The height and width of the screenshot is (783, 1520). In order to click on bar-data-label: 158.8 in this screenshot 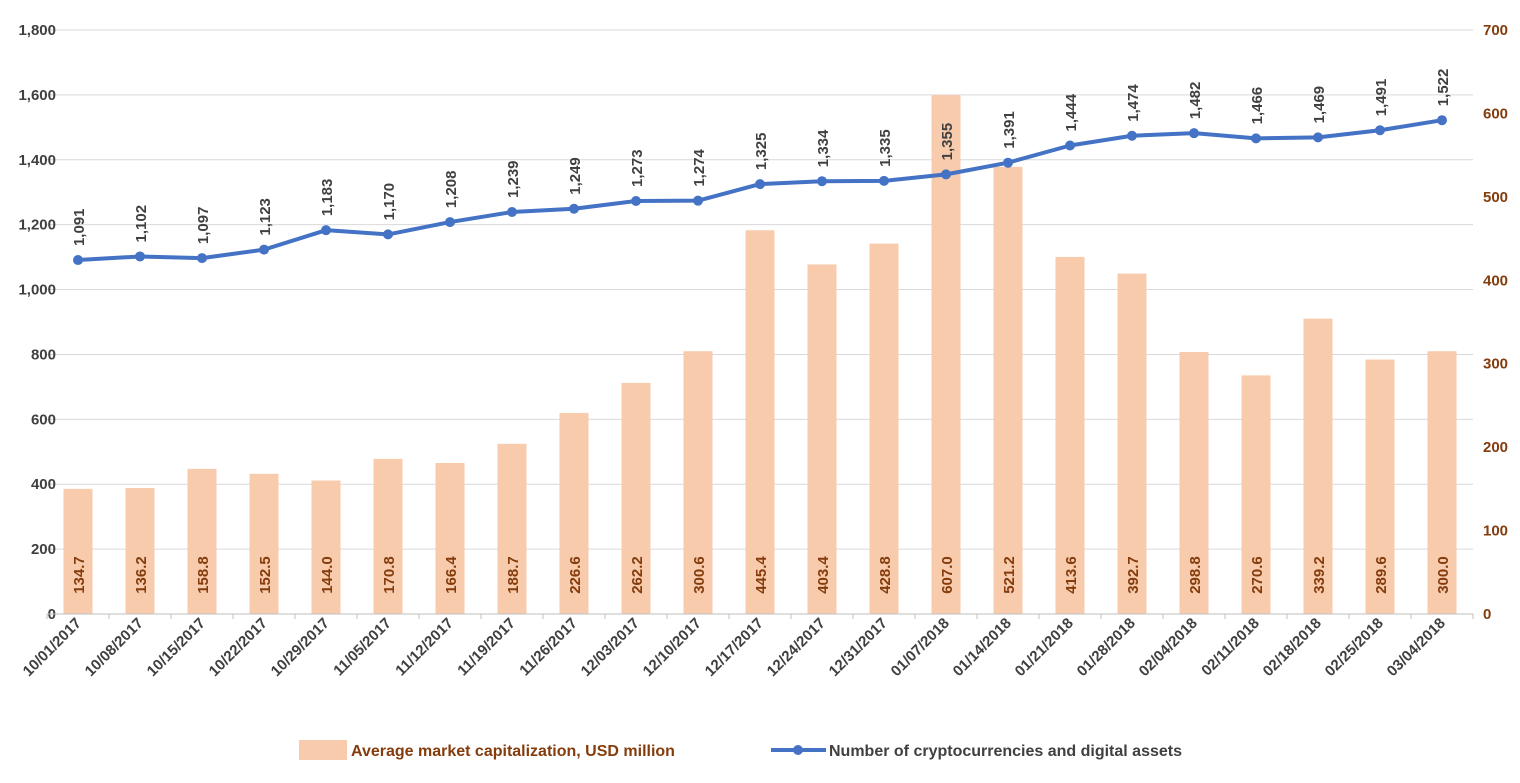, I will do `click(203, 575)`.